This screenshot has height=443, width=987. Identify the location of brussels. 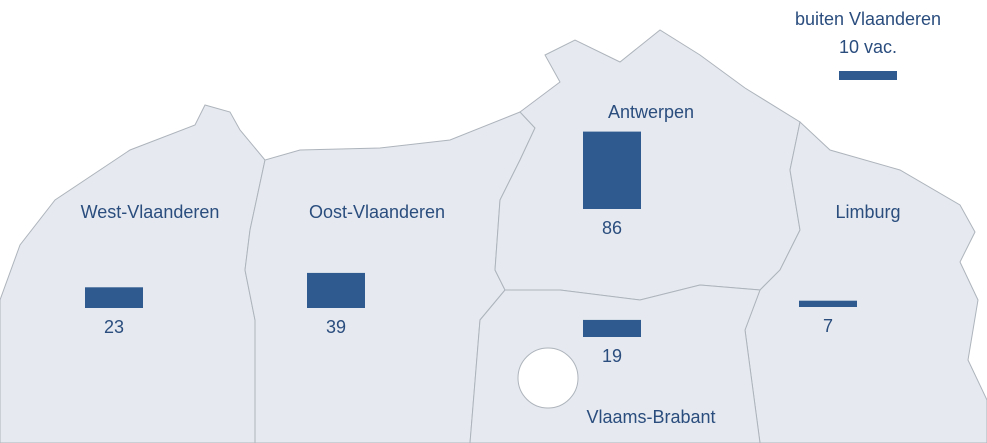
(548, 378).